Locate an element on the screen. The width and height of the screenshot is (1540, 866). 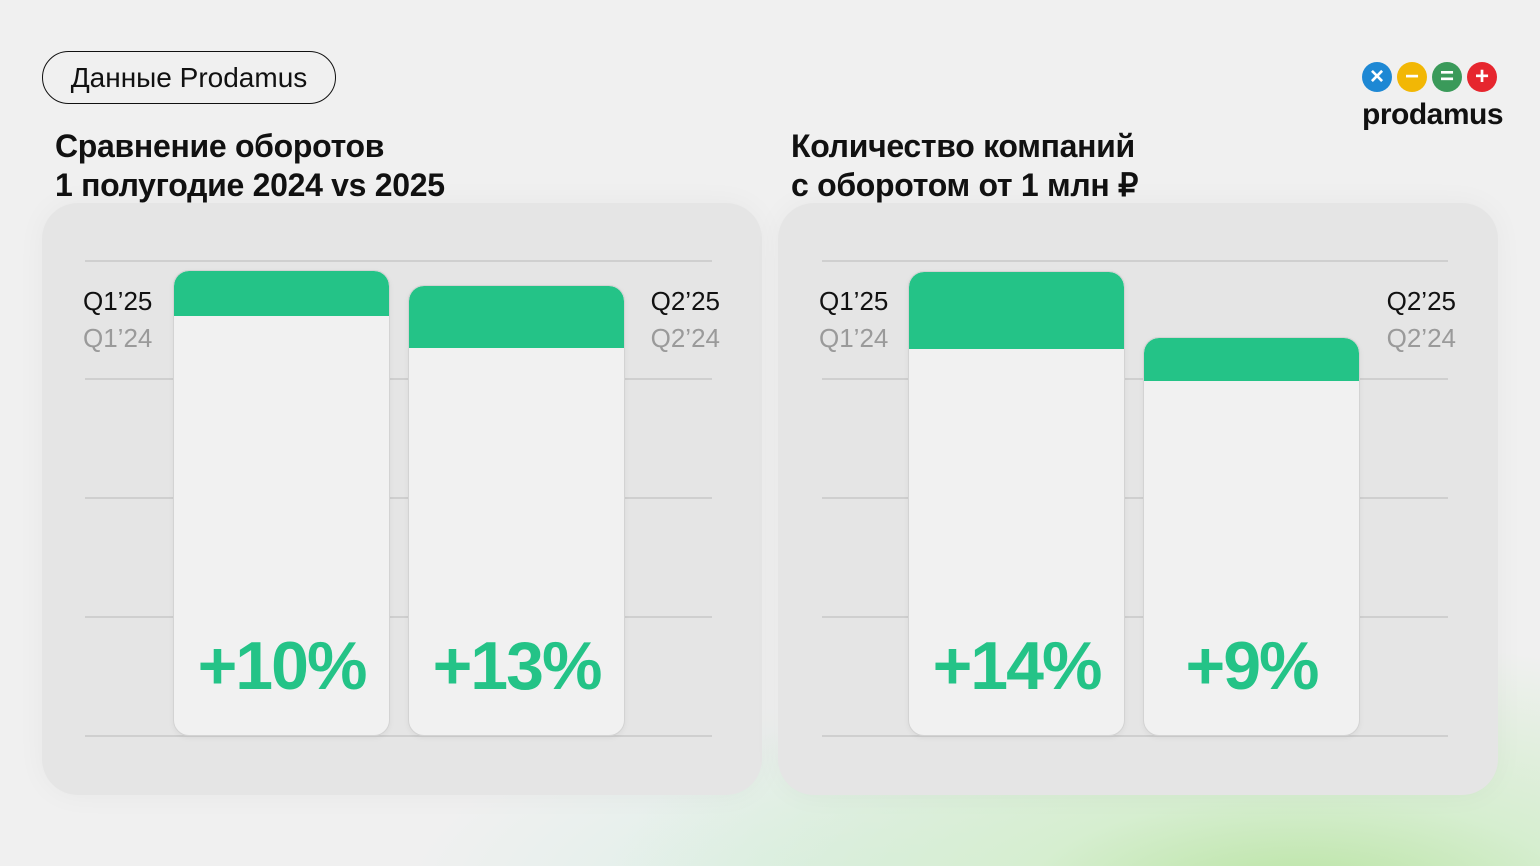
bar: +10% is located at coordinates (281, 503).